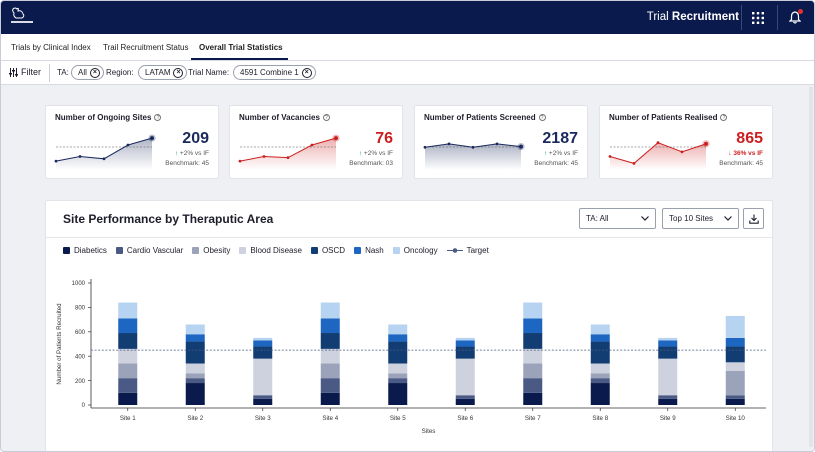 This screenshot has height=452, width=815. Describe the element at coordinates (85, 250) in the screenshot. I see `legend-item: Diabetics` at that location.